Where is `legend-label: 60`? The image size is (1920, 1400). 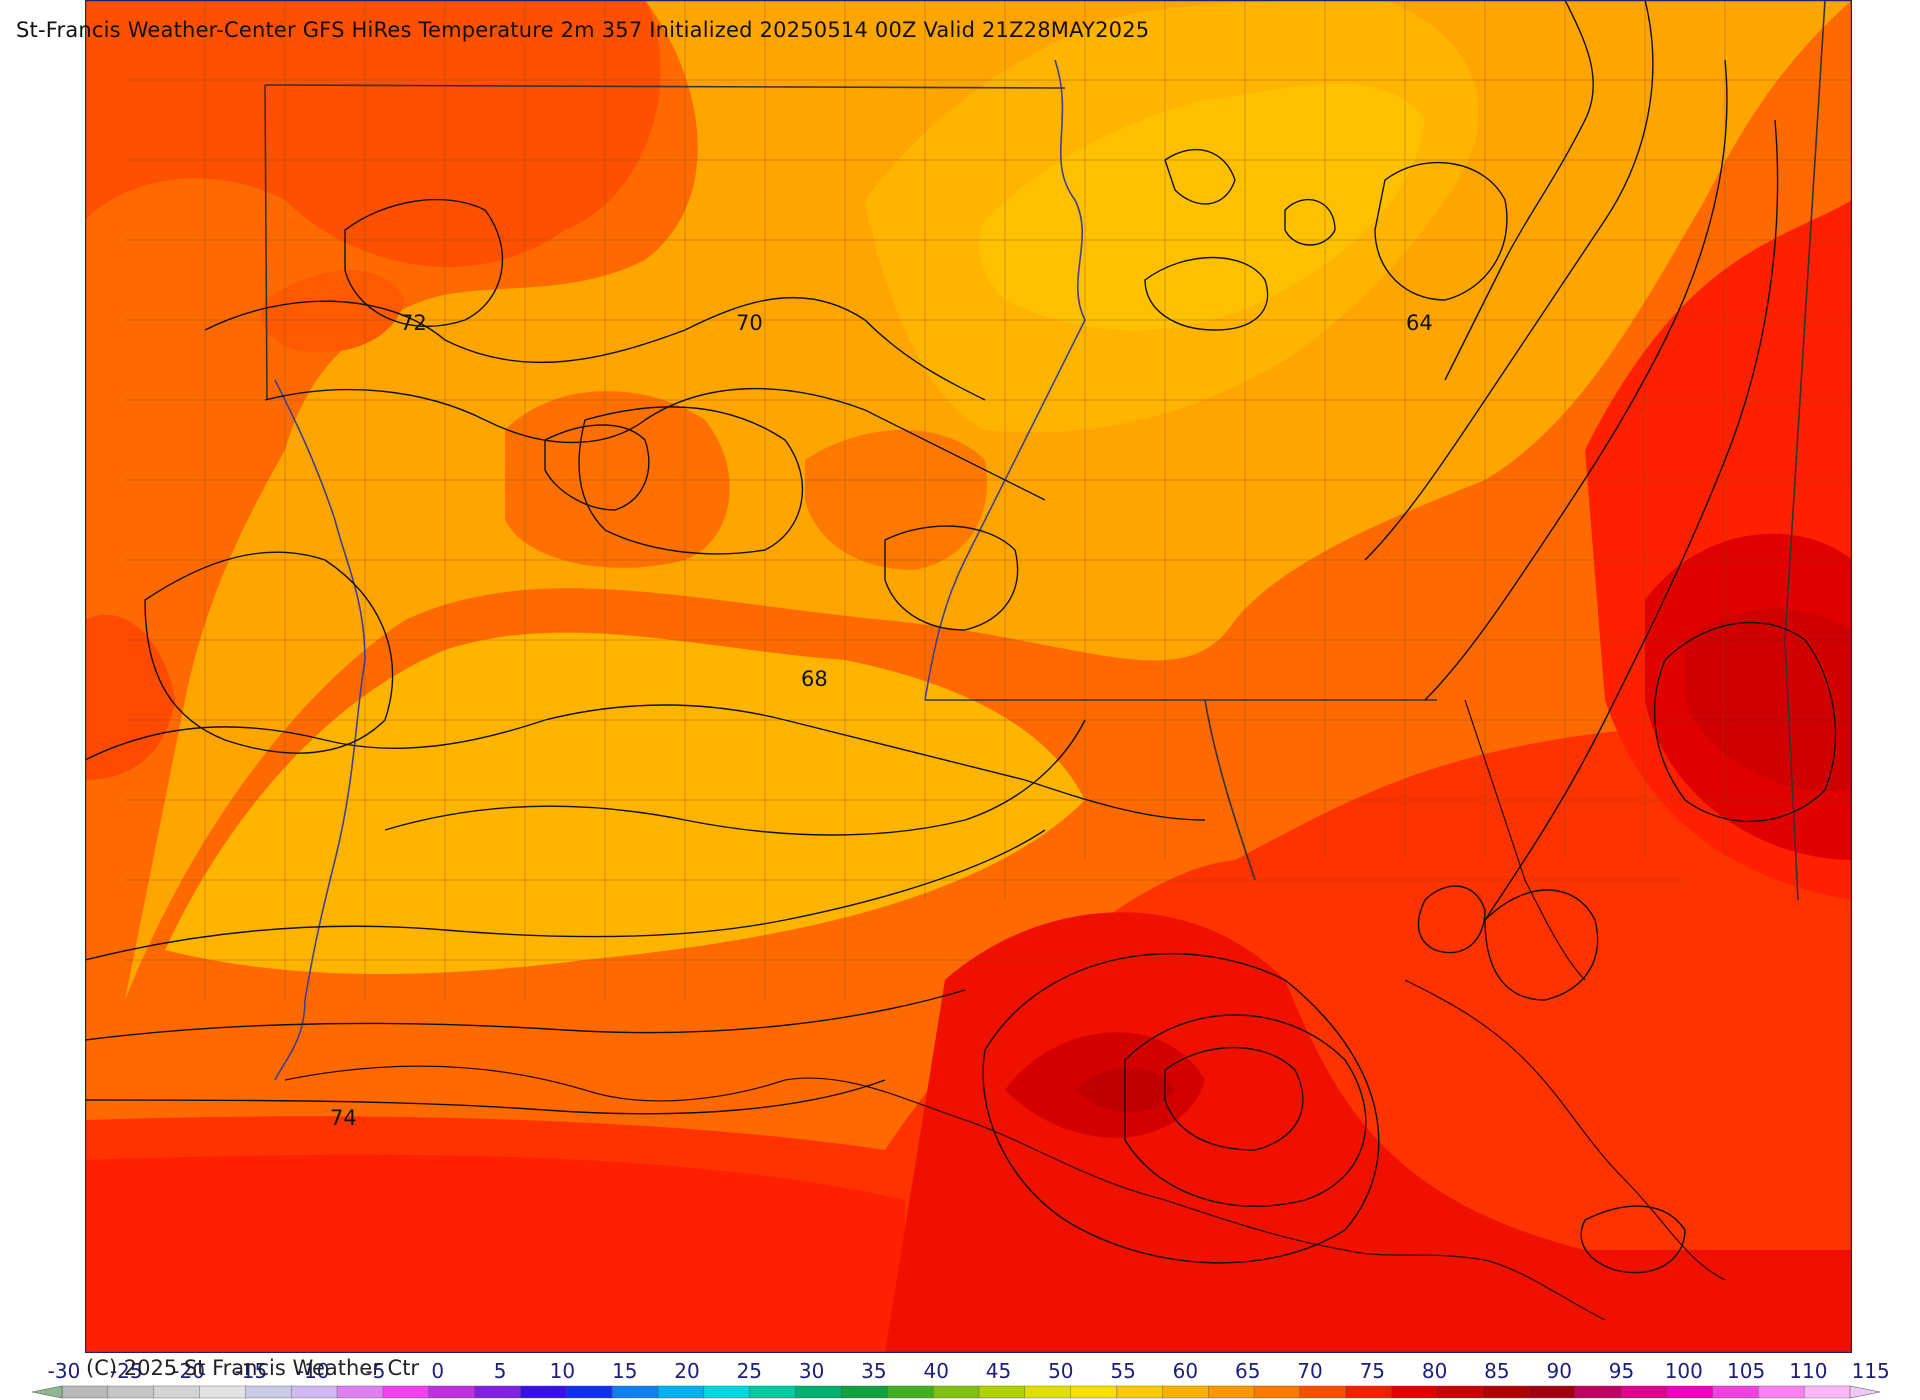 legend-label: 60 is located at coordinates (1185, 1371).